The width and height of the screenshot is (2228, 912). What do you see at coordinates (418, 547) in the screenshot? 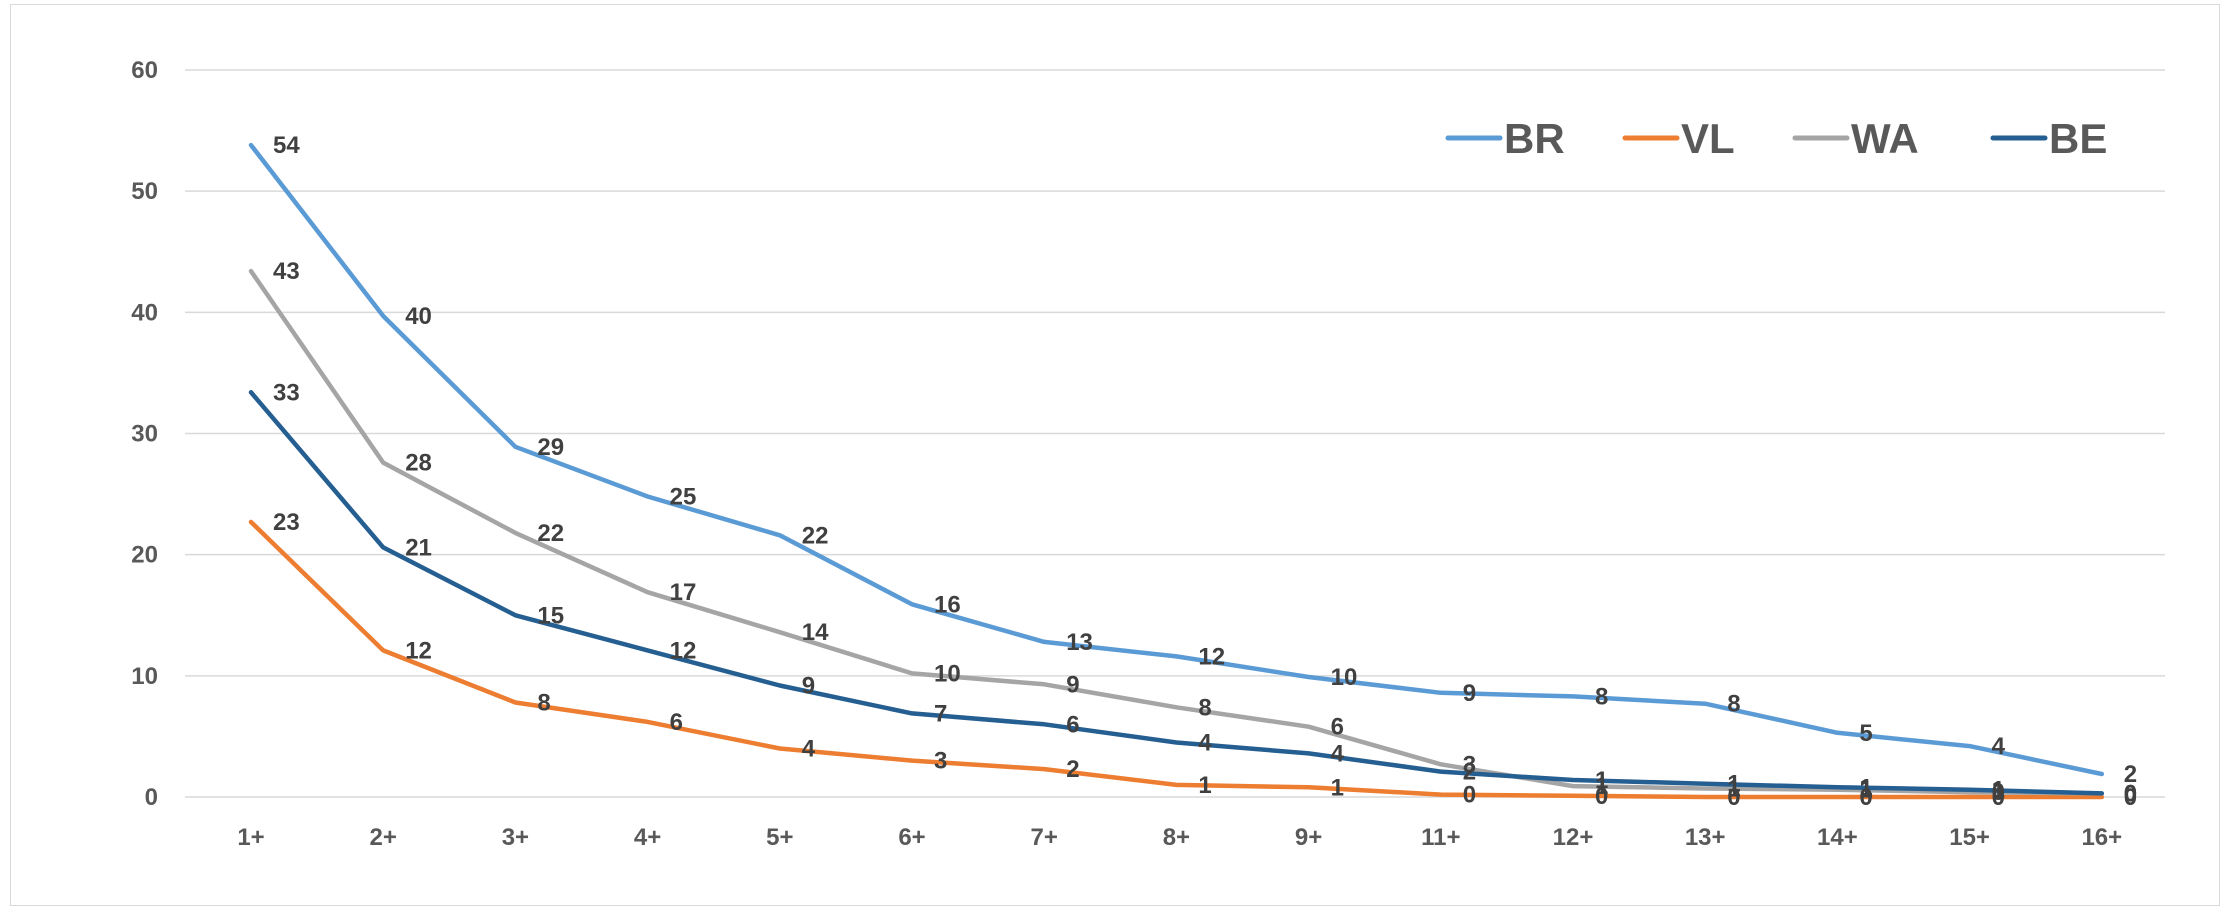
I see `data-label: 21` at bounding box center [418, 547].